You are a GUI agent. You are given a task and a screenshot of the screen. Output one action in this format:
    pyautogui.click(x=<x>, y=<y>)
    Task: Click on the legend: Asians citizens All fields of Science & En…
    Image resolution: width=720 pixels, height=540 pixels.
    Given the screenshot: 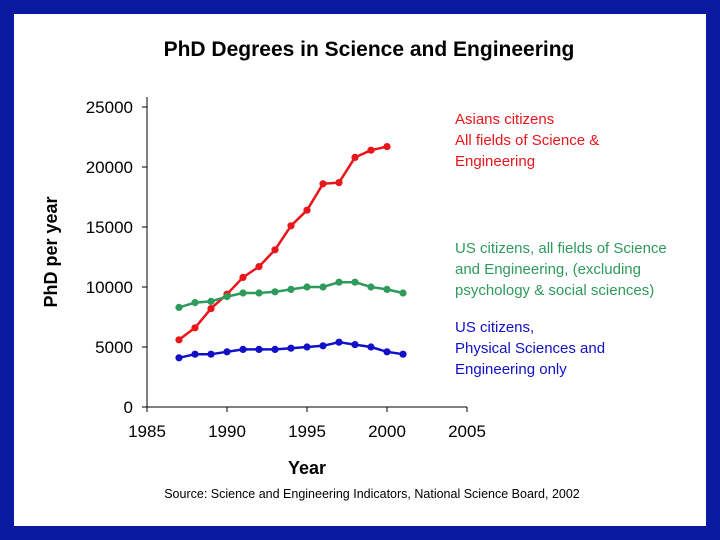 What is the action you would take?
    pyautogui.click(x=561, y=244)
    